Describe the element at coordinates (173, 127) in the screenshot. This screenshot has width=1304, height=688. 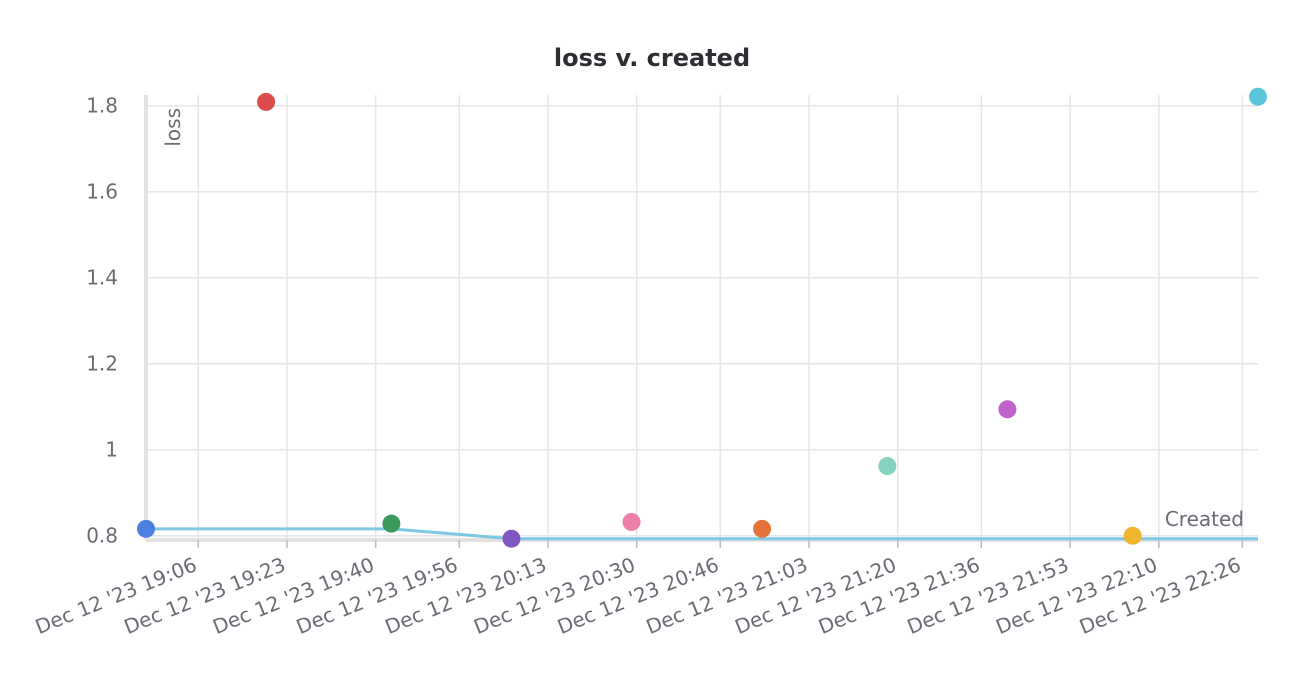
I see `y-axis-label: loss` at that location.